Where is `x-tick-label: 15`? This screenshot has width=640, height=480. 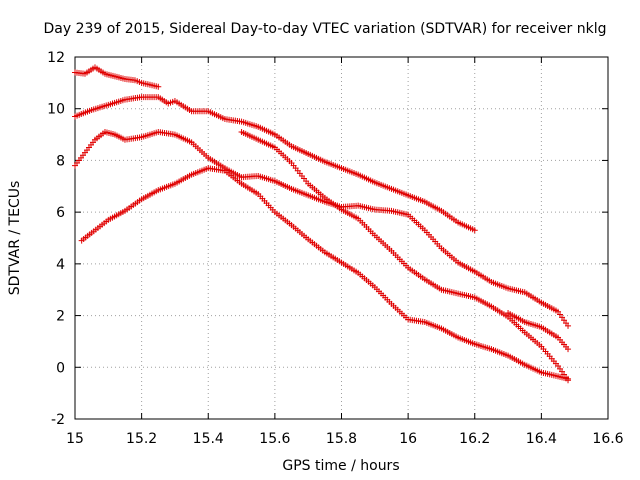
x-tick-label: 15 is located at coordinates (75, 439).